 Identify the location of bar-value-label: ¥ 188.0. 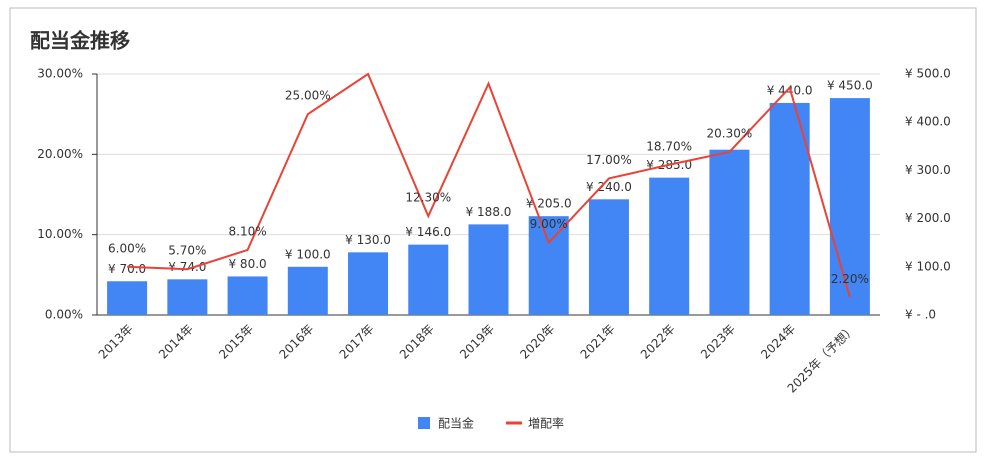
(489, 212).